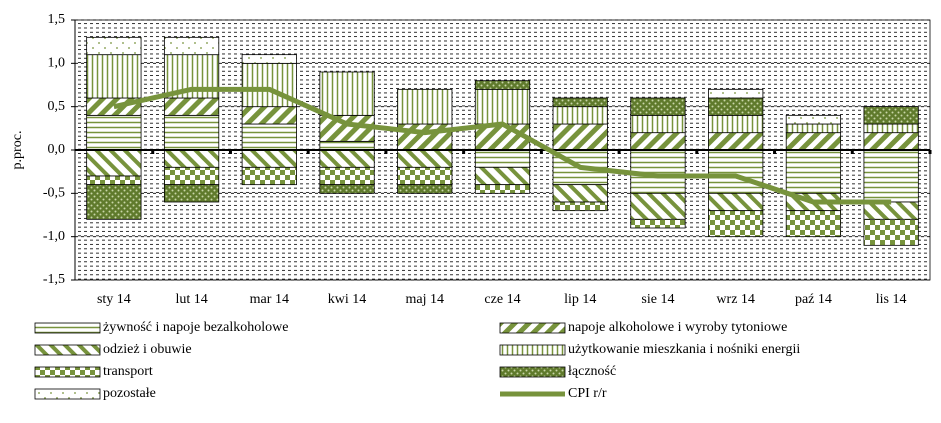 This screenshot has width=941, height=423. I want to click on x-tick-label: sty 14, so click(114, 299).